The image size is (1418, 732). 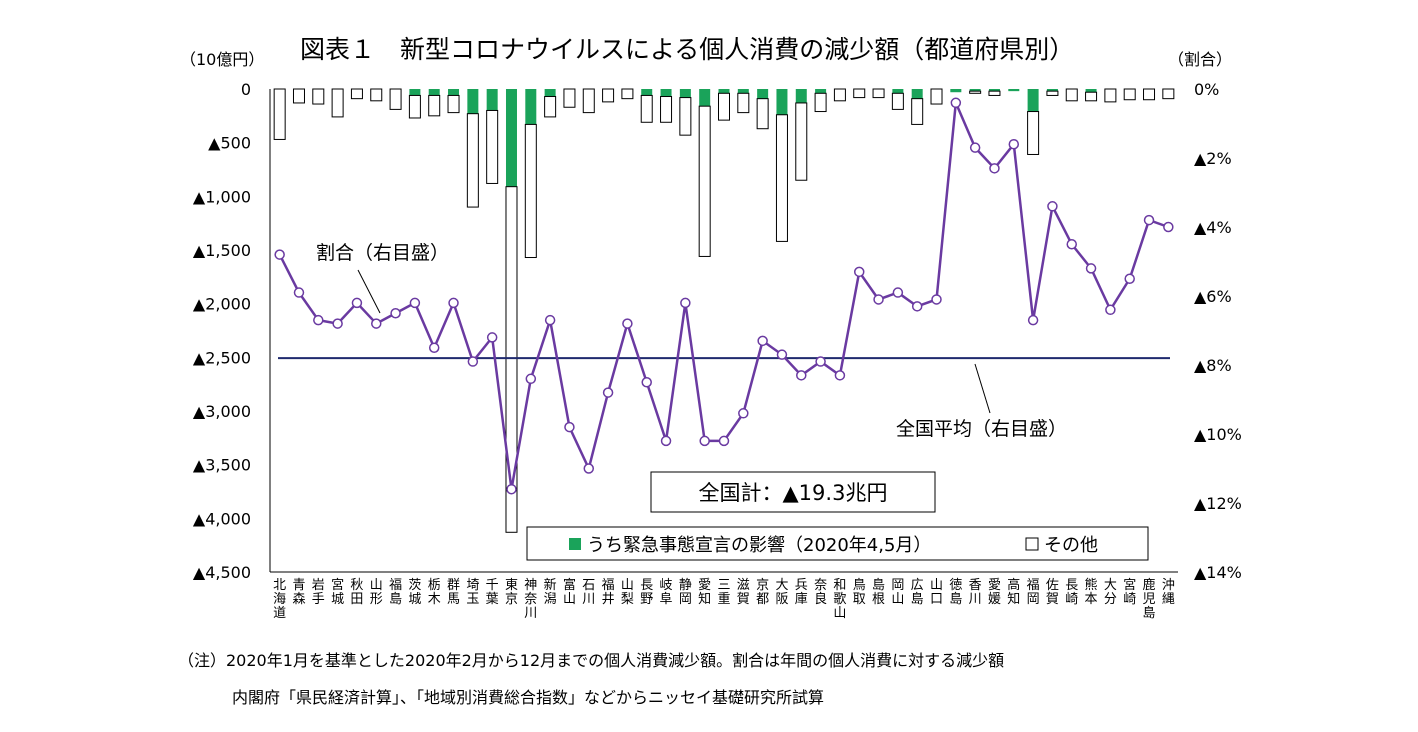 What do you see at coordinates (743, 592) in the screenshot?
I see `category-label: 滋賀` at bounding box center [743, 592].